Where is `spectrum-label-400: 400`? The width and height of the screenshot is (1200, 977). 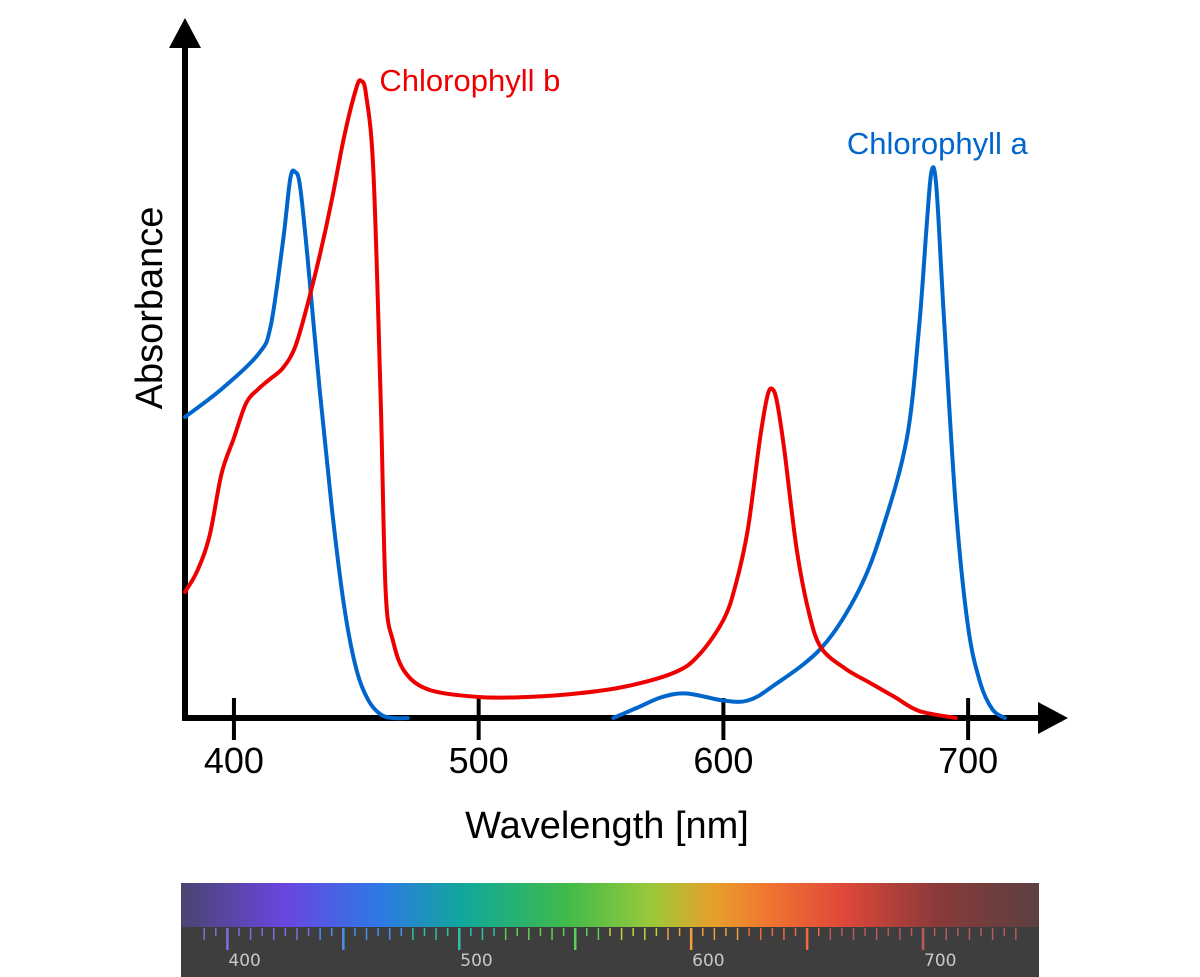
spectrum-label-400: 400 is located at coordinates (244, 961).